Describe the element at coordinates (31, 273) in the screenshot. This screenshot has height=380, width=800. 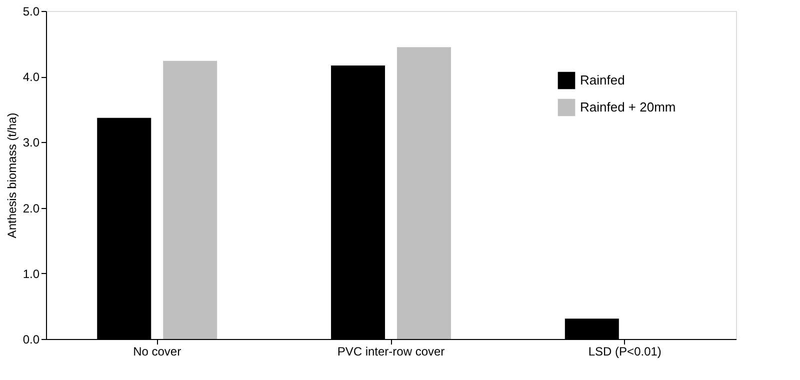
I see `y-tick-label: 1.0` at that location.